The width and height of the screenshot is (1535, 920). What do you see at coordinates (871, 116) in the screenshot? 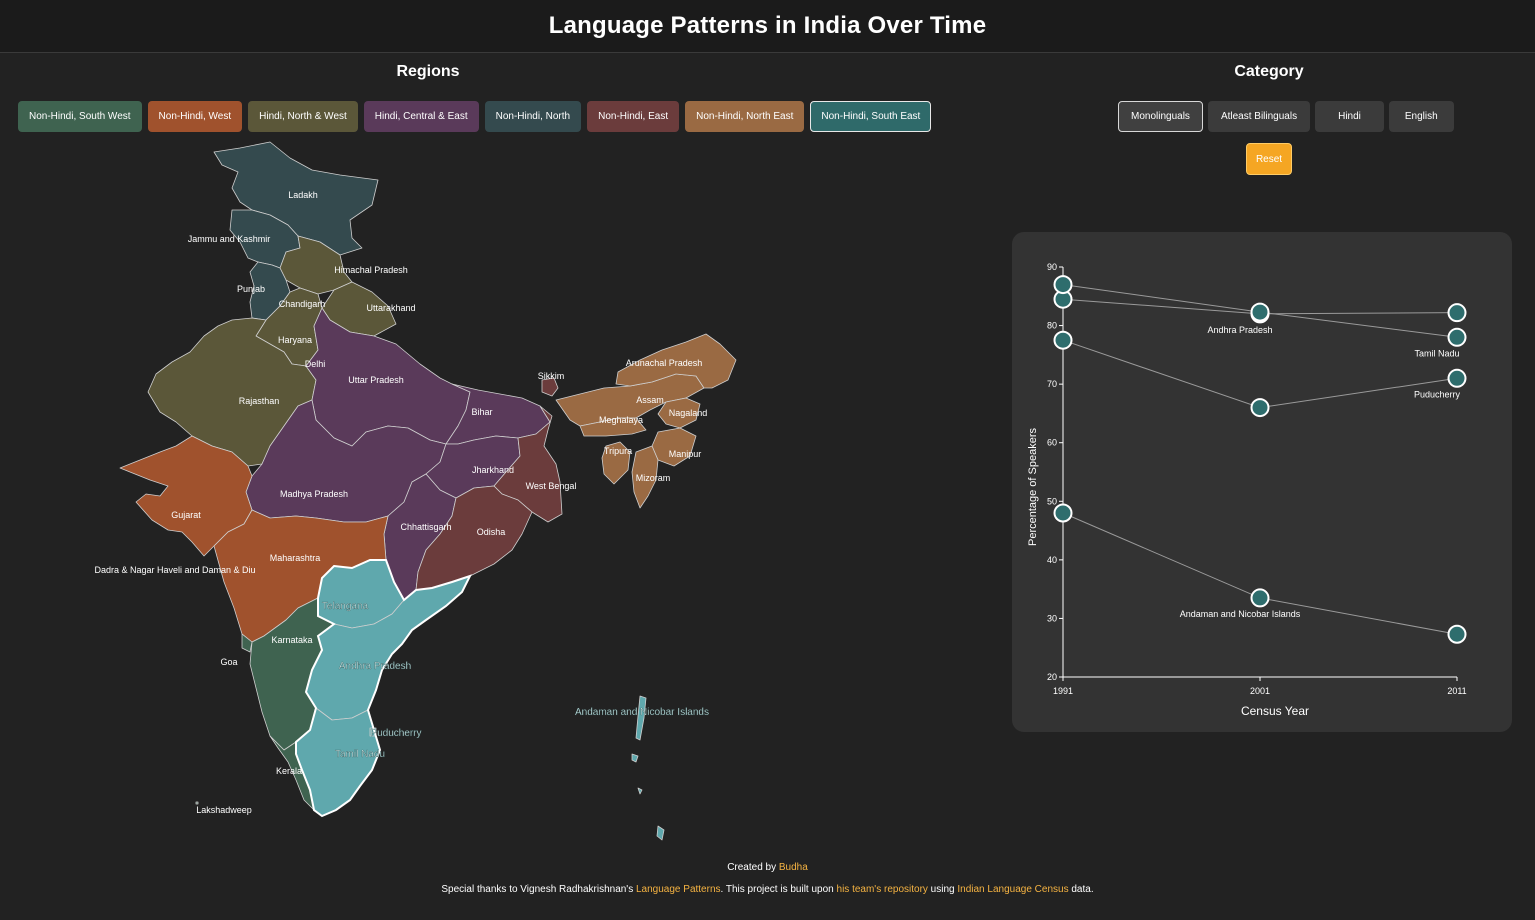
I see `region-button-south-east: Non-Hindi, South East` at bounding box center [871, 116].